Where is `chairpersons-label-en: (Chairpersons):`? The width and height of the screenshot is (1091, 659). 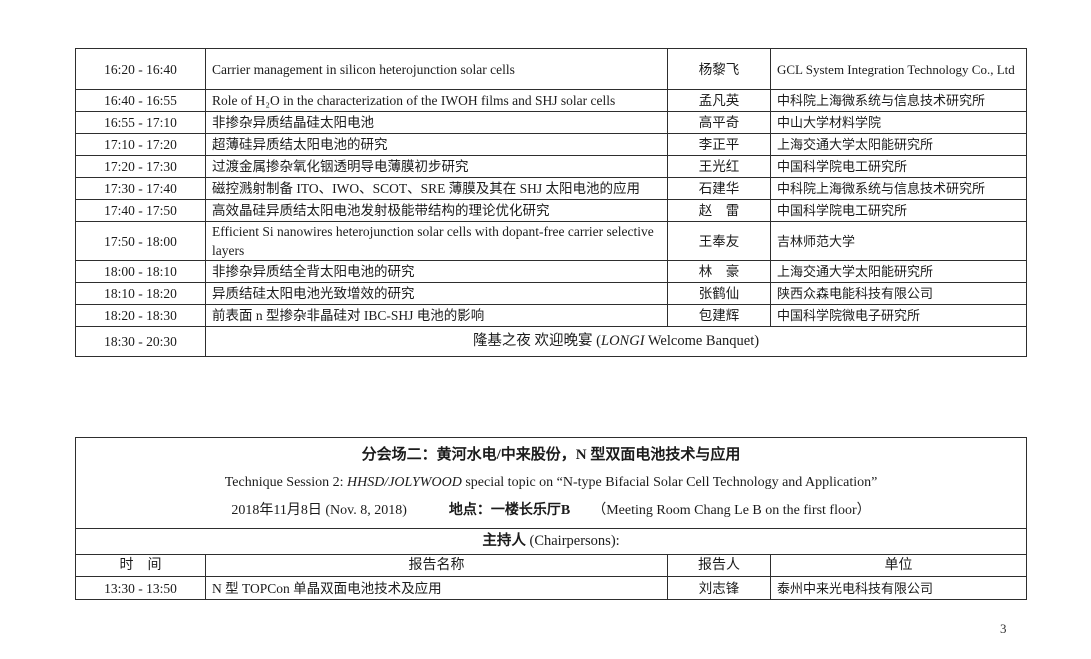
chairpersons-label-en: (Chairpersons): is located at coordinates (572, 541).